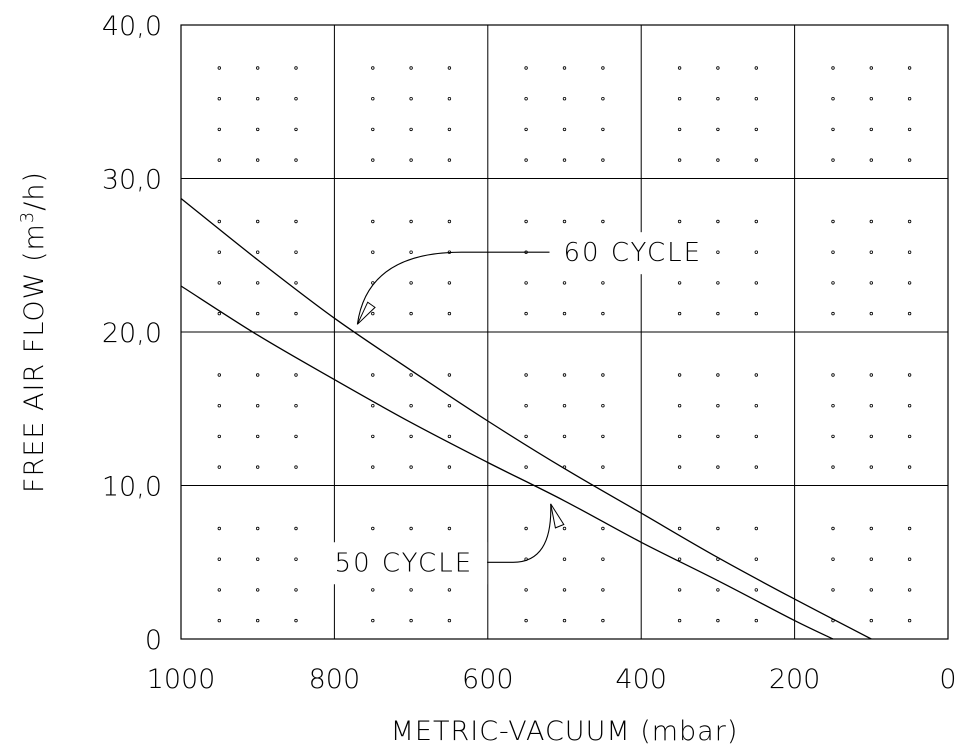 This screenshot has height=752, width=979. What do you see at coordinates (565, 731) in the screenshot?
I see `x-axis-label: METRIC-VACUUM (mbar)` at bounding box center [565, 731].